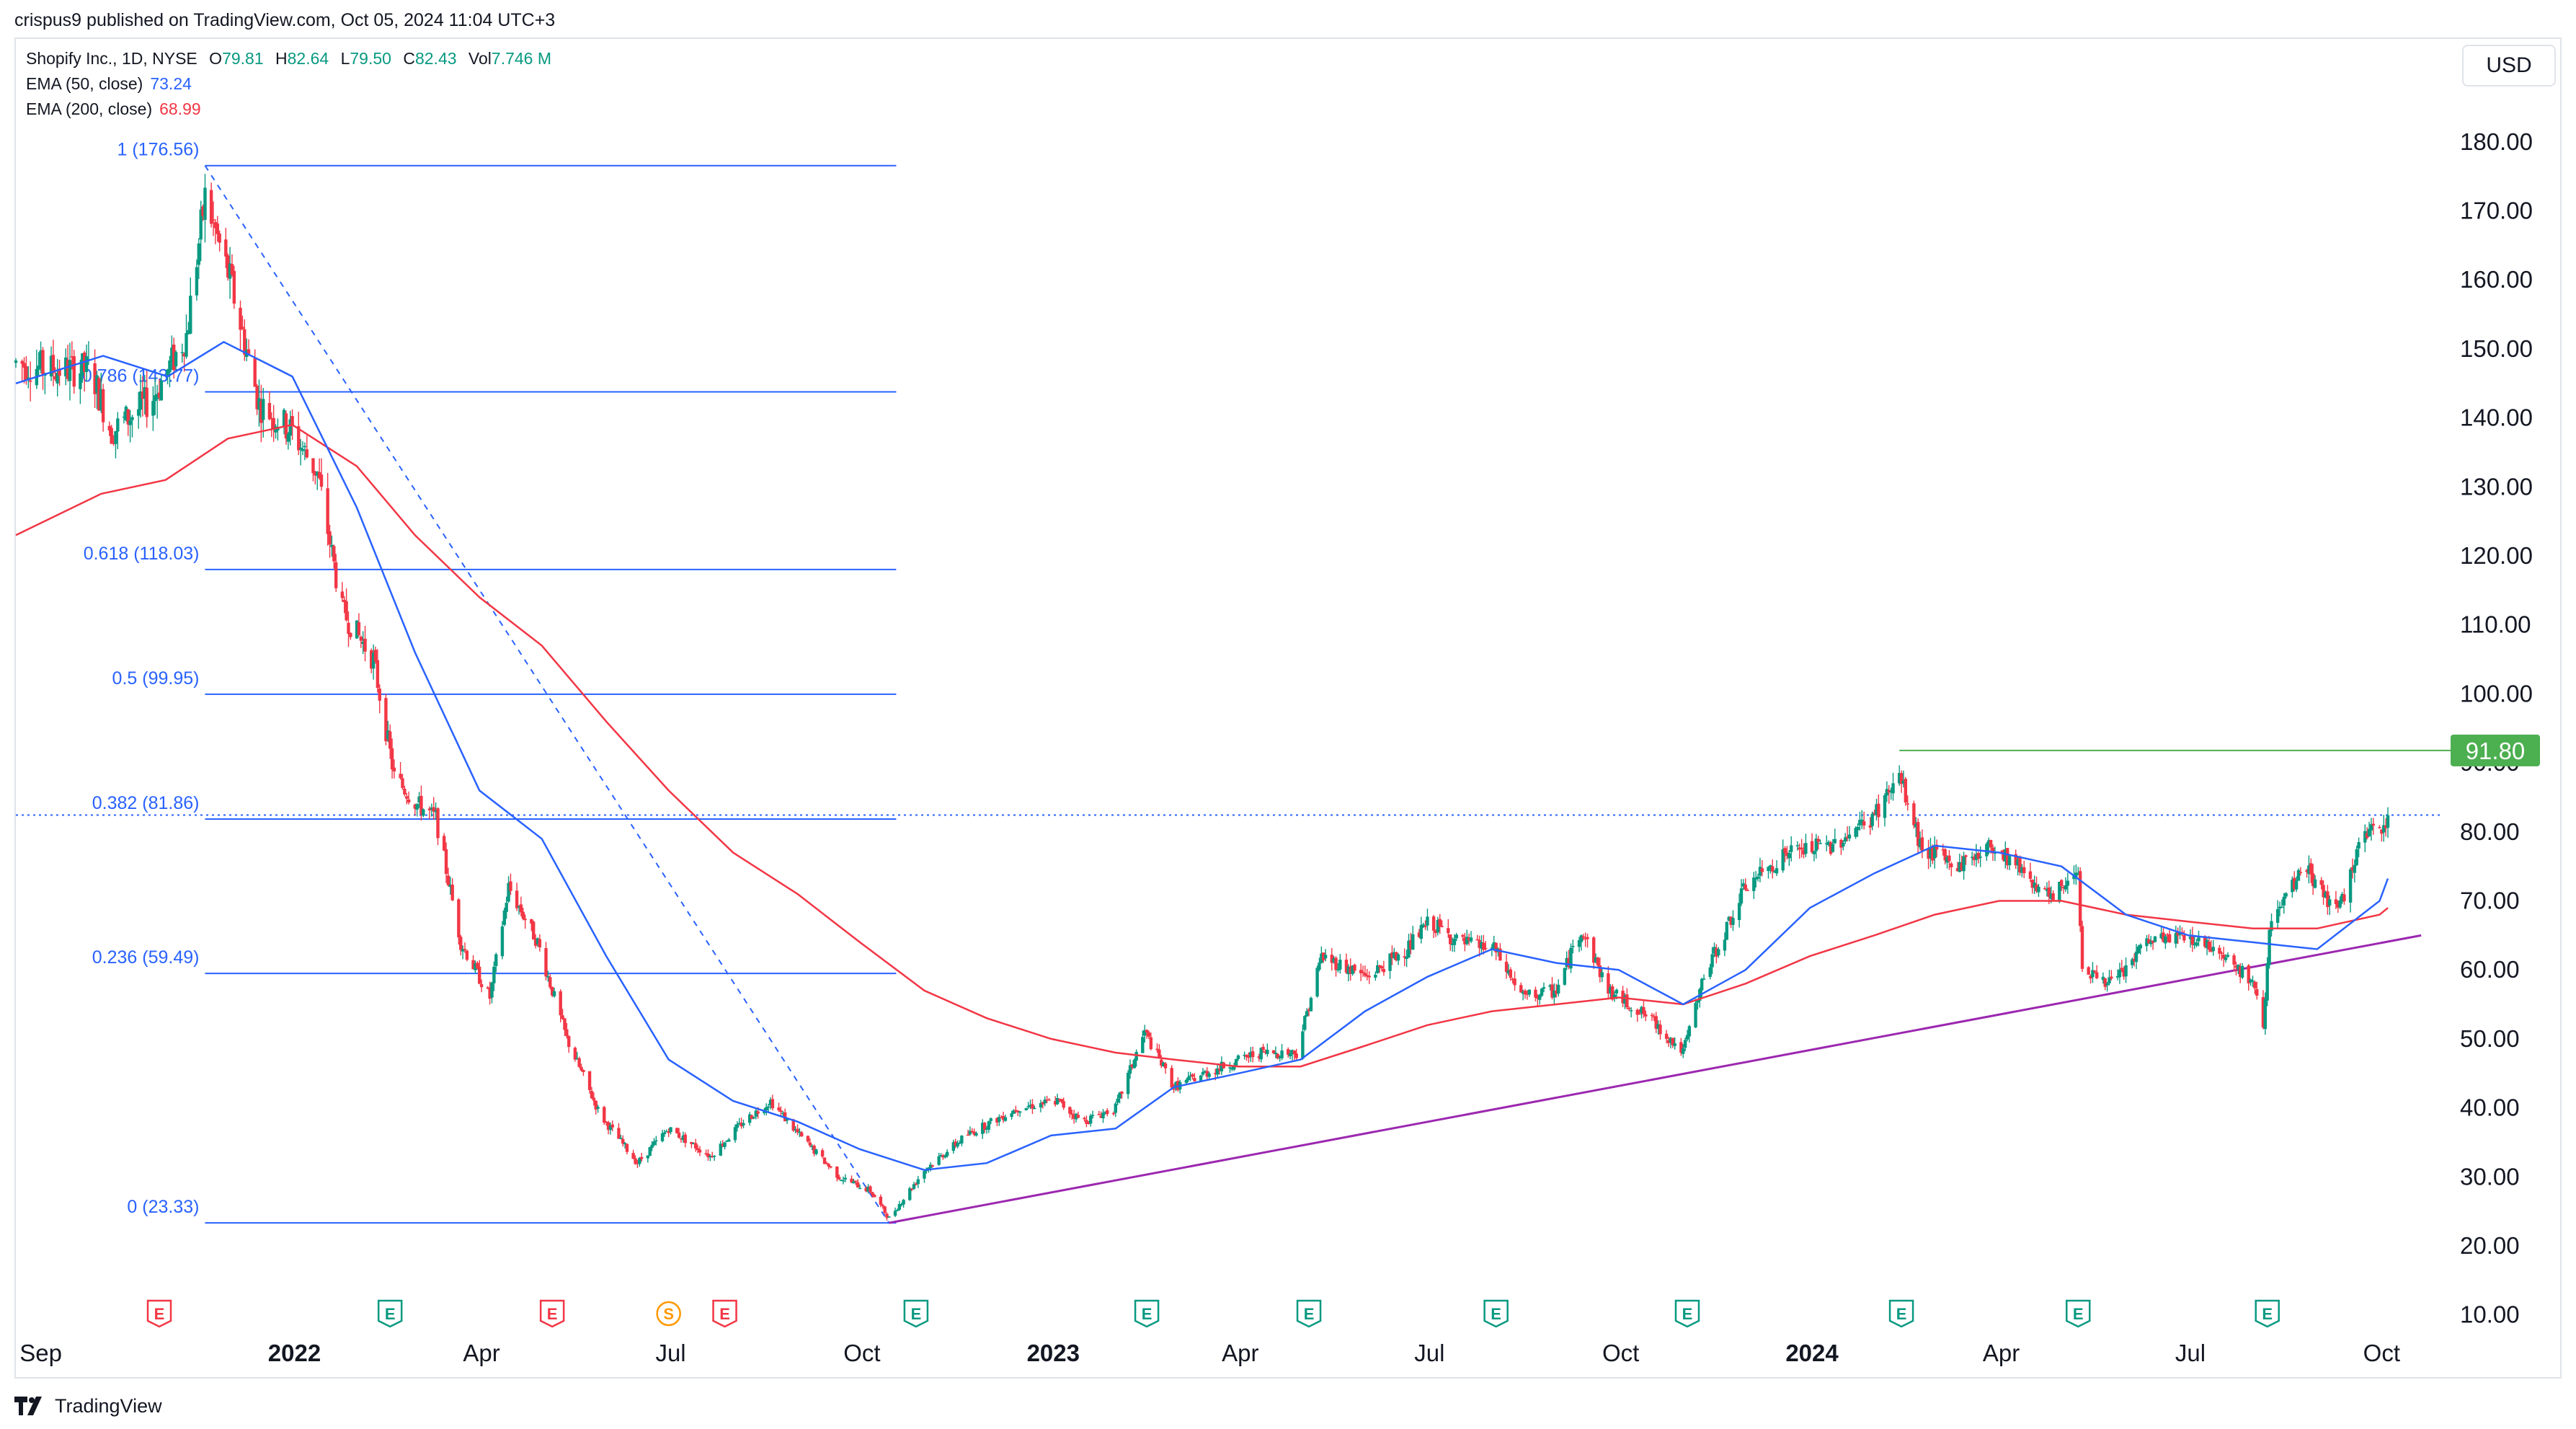 This screenshot has width=2576, height=1429. What do you see at coordinates (2509, 66) in the screenshot?
I see `currency-button: USD` at bounding box center [2509, 66].